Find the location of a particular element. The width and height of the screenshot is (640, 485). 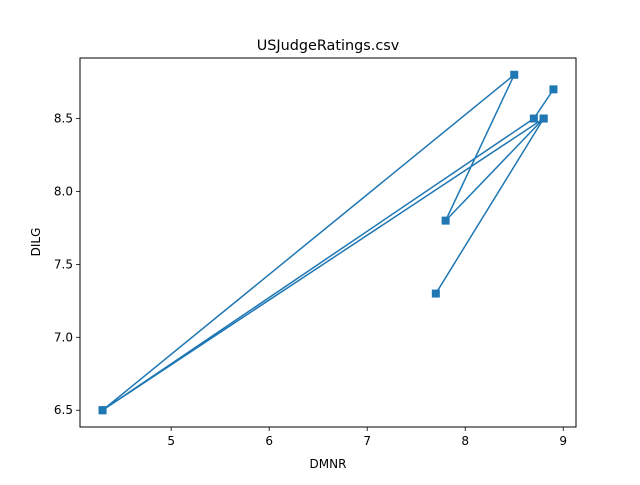

x-tick-label: 6 is located at coordinates (269, 441).